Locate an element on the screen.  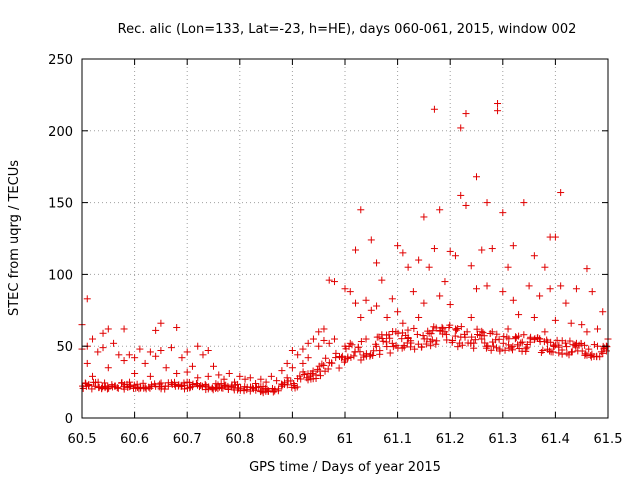
y-tick-label: 150 is located at coordinates (60, 204).